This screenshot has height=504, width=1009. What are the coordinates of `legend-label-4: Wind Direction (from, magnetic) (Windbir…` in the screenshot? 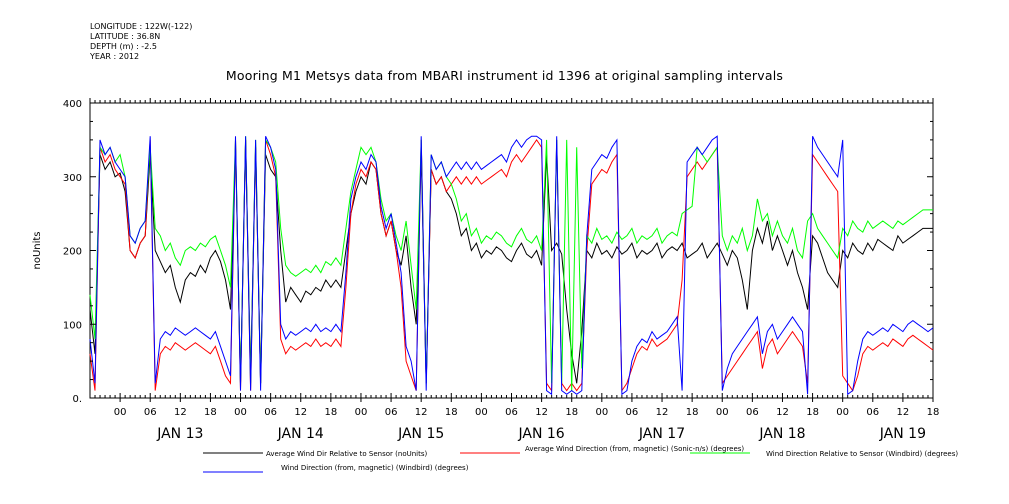 It's located at (375, 468).